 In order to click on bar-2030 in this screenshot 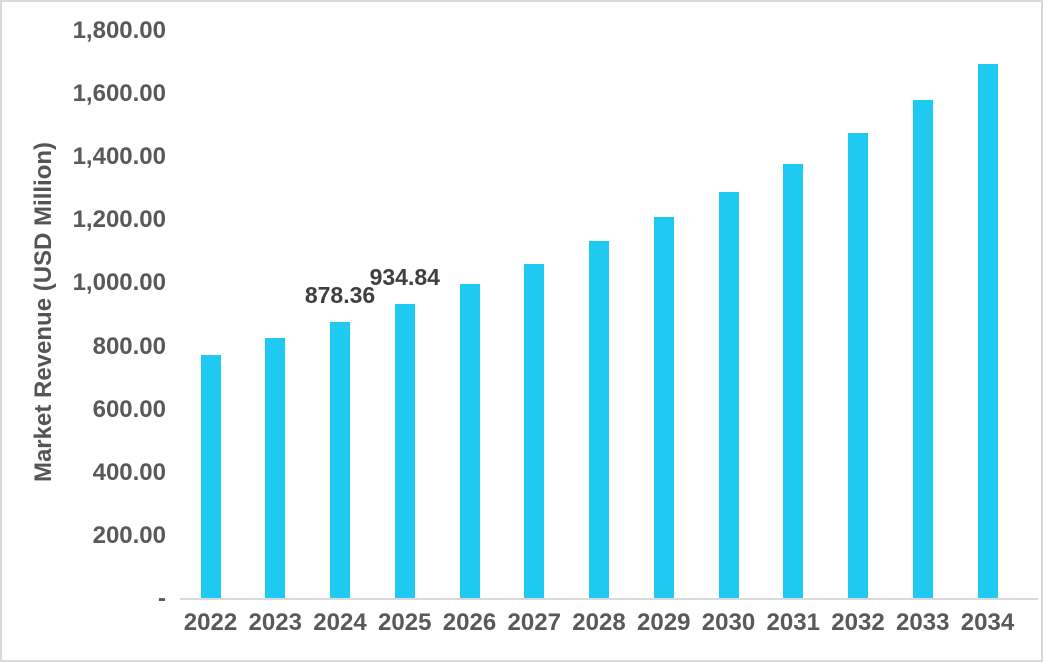, I will do `click(728, 395)`.